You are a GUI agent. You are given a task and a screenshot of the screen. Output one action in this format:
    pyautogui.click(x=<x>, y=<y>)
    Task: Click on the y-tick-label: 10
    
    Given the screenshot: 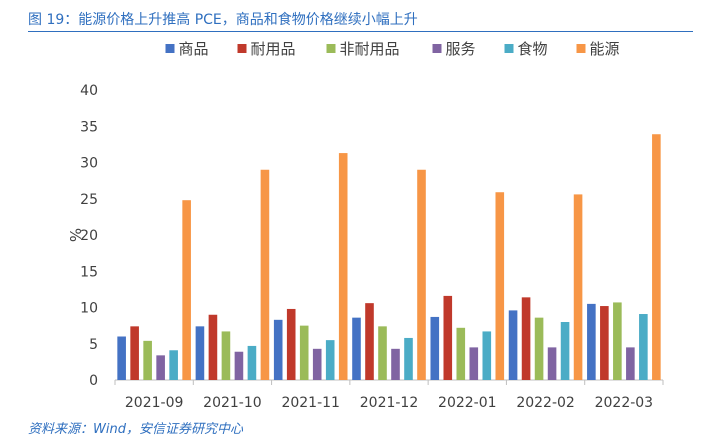 What is the action you would take?
    pyautogui.click(x=89, y=309)
    